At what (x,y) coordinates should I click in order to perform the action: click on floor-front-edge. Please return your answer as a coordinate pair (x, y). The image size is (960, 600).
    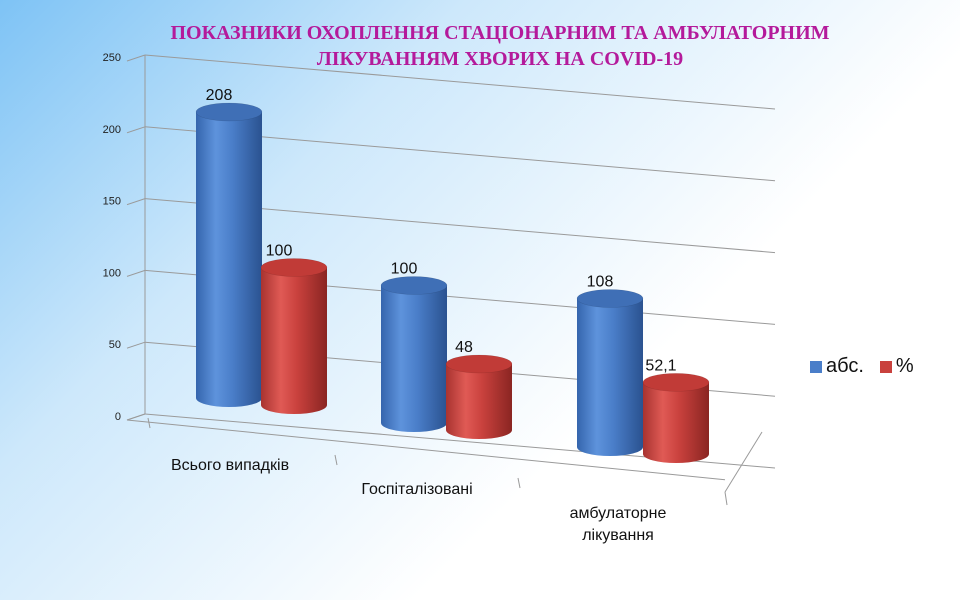
    Looking at the image, I should click on (426, 450).